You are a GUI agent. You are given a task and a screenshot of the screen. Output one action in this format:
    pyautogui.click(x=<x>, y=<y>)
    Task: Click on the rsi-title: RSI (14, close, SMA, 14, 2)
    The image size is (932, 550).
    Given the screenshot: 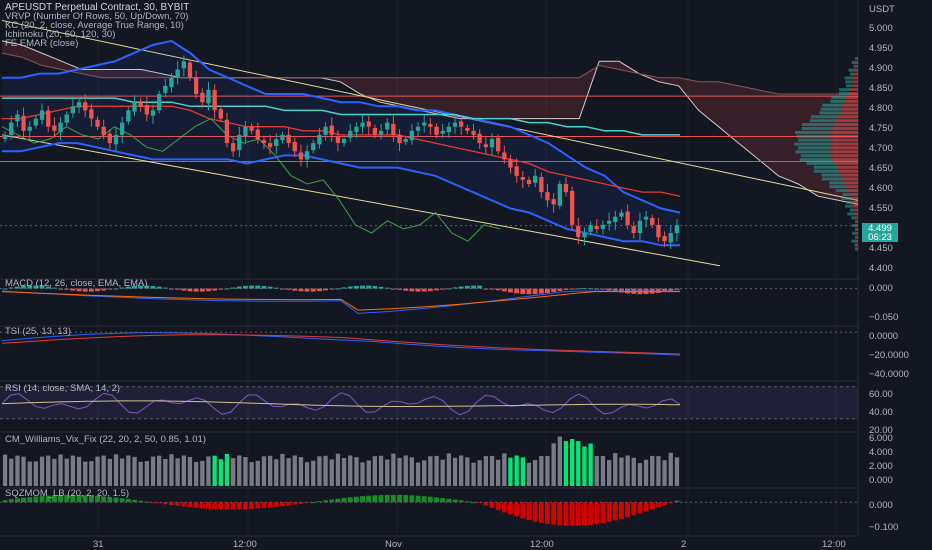 What is the action you would take?
    pyautogui.click(x=63, y=388)
    